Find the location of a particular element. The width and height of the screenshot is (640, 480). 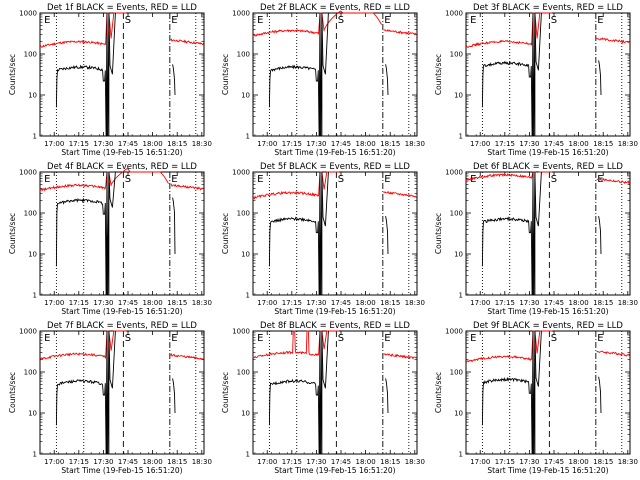

panel-title: Det 7f BLACK = Events, RED = LLD is located at coordinates (122, 326).